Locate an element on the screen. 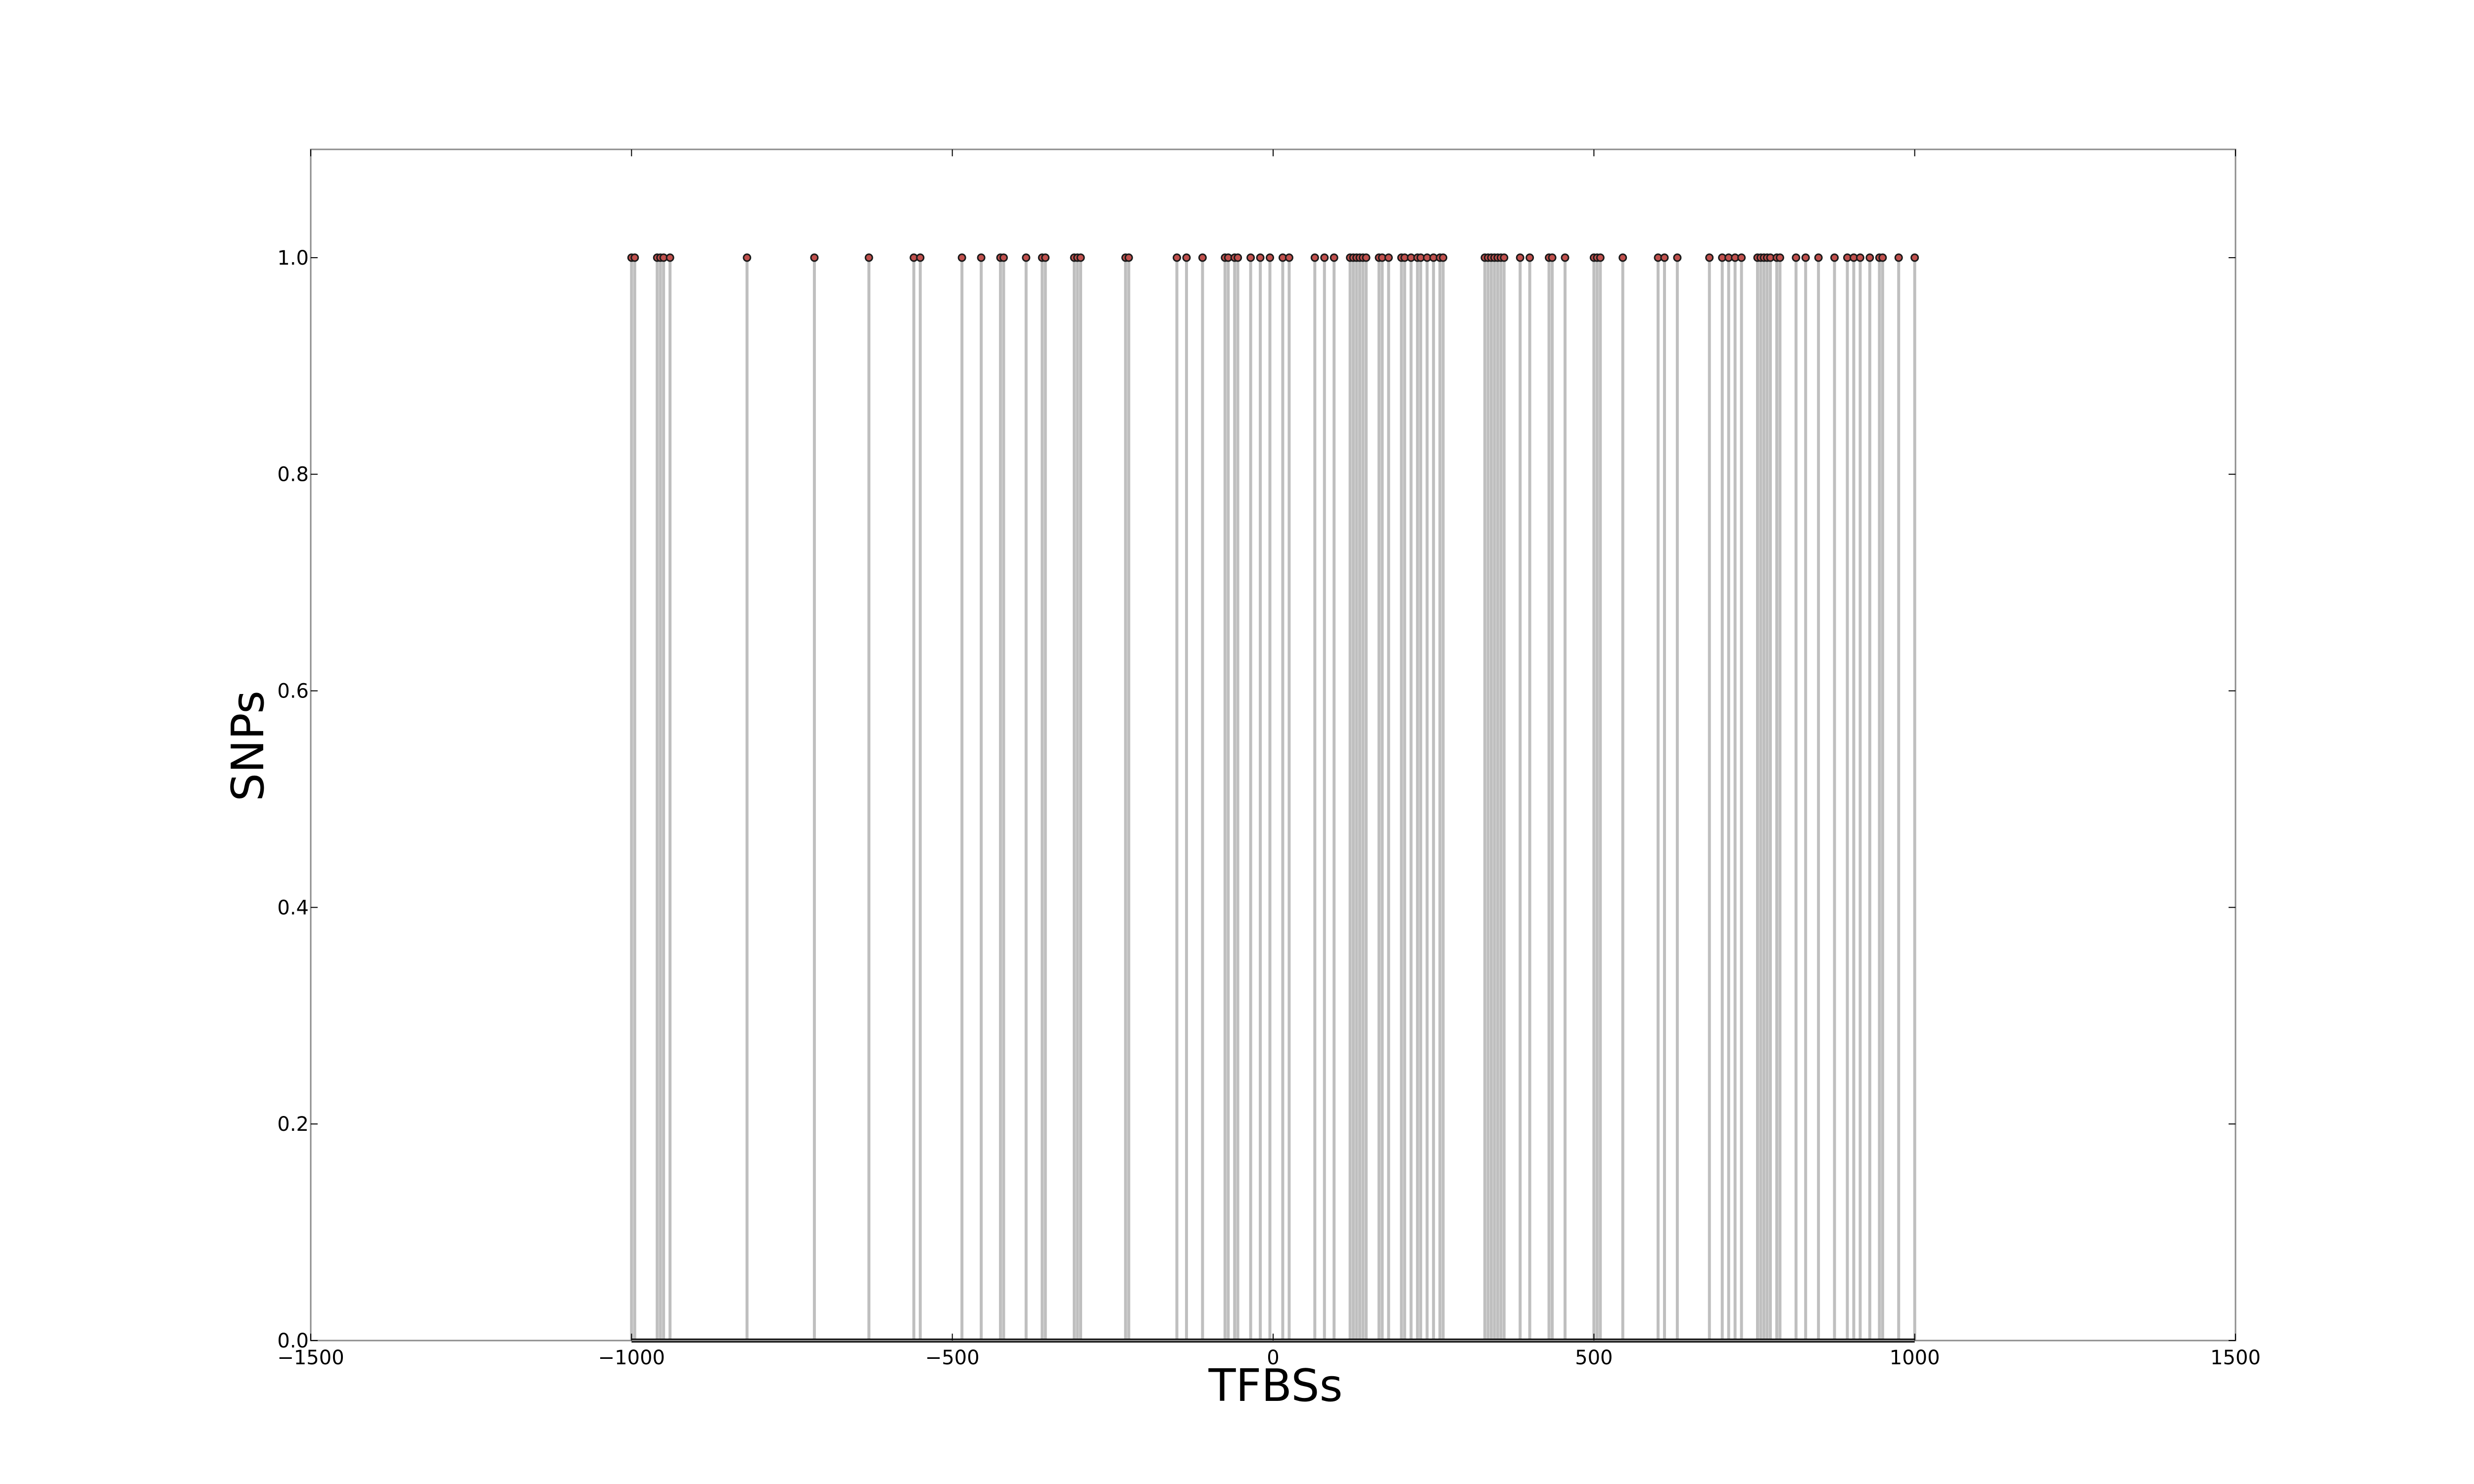 This screenshot has height=1484, width=2474. x-axis-label: TFBSs is located at coordinates (1275, 1386).